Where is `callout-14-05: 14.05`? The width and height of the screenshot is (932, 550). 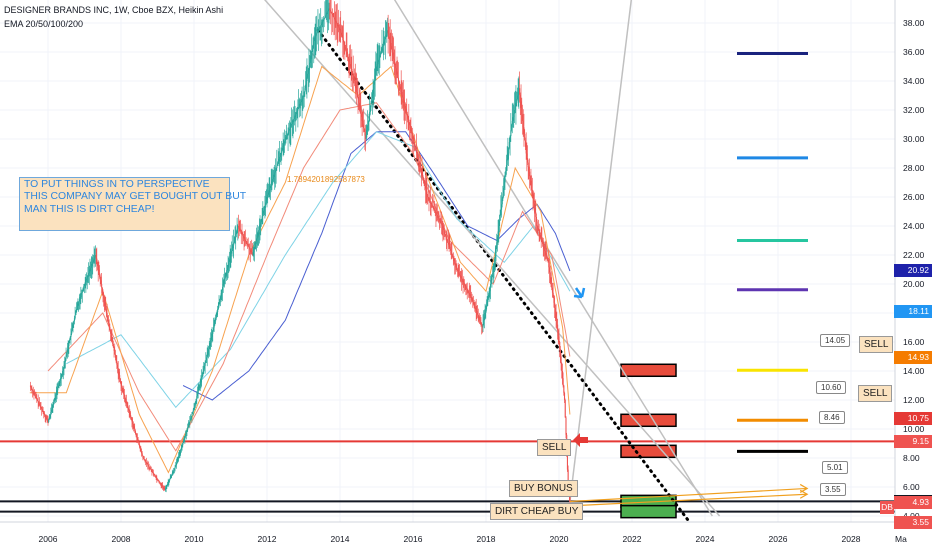 callout-14-05: 14.05 is located at coordinates (835, 340).